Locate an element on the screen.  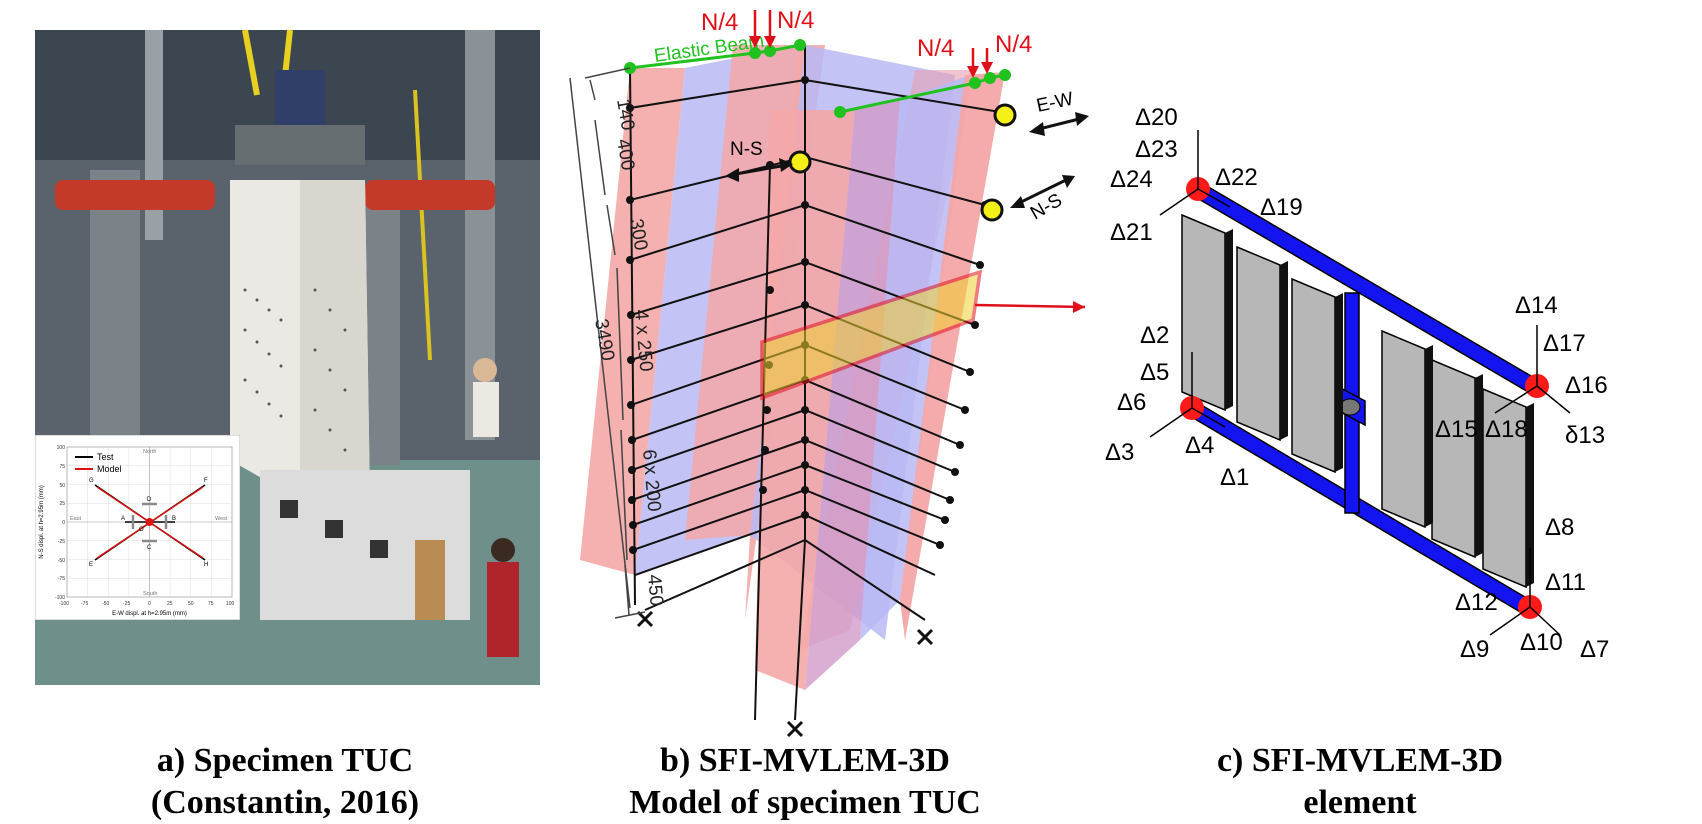
detail-pointer-arrow is located at coordinates (1030, 306).